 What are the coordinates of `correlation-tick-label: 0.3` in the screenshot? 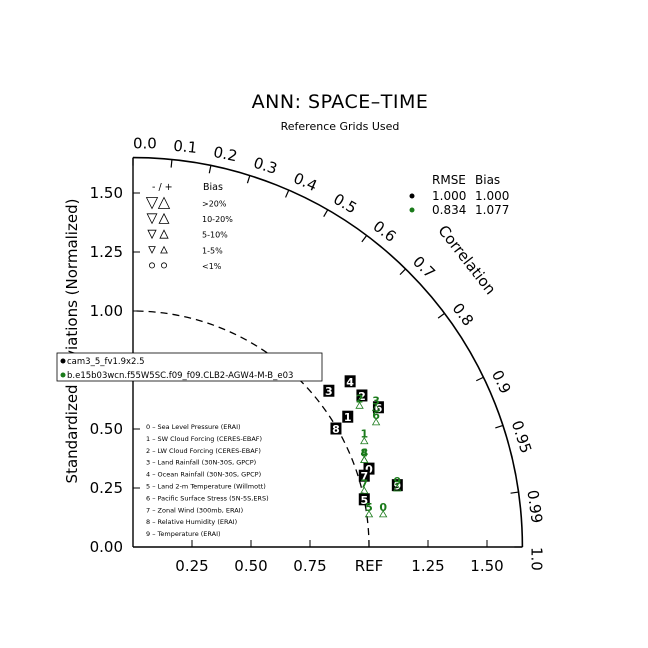 It's located at (265, 166).